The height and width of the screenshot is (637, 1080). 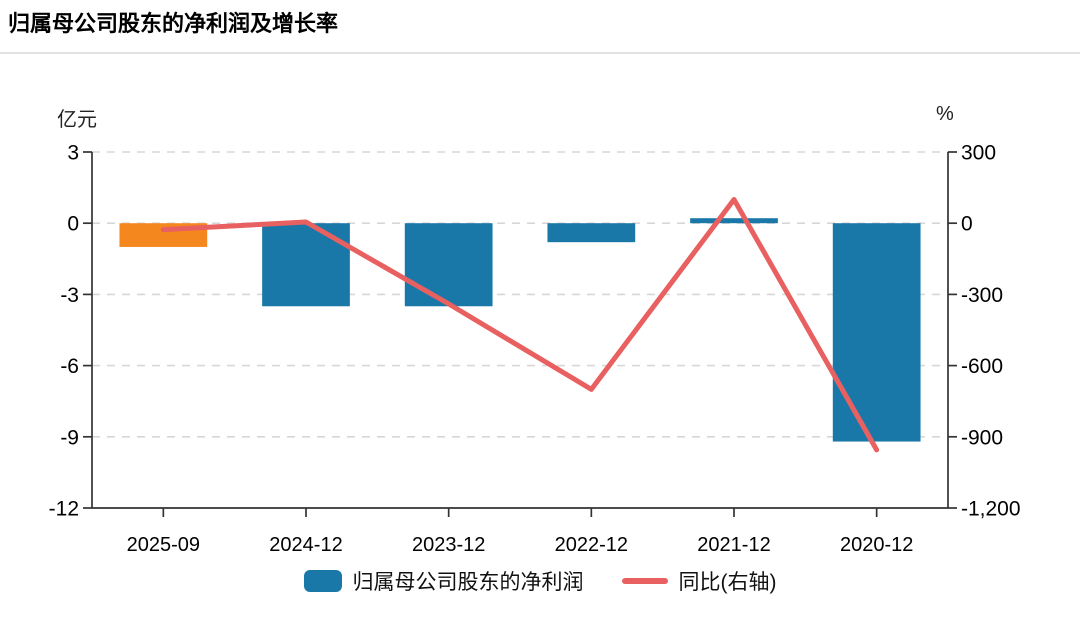 What do you see at coordinates (982, 295) in the screenshot?
I see `y-tick-label-right: -300` at bounding box center [982, 295].